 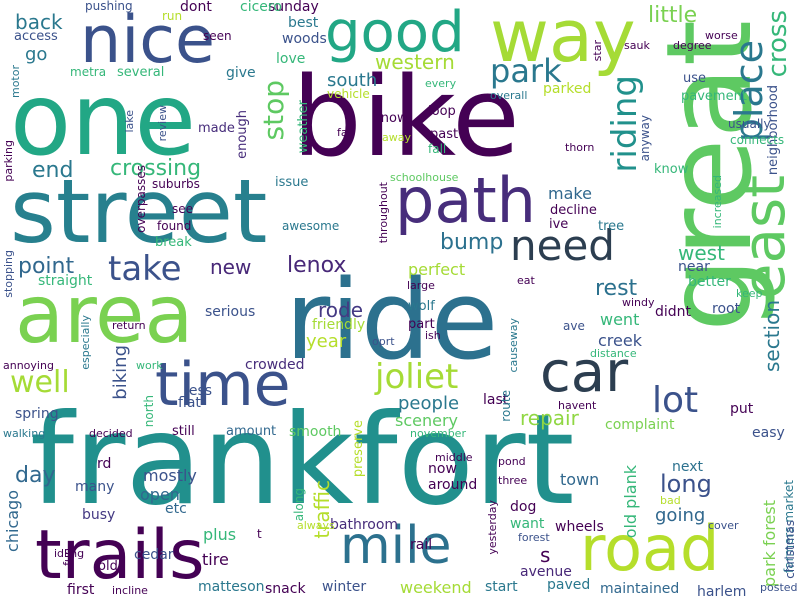 I want to click on word: repair, so click(x=549, y=418).